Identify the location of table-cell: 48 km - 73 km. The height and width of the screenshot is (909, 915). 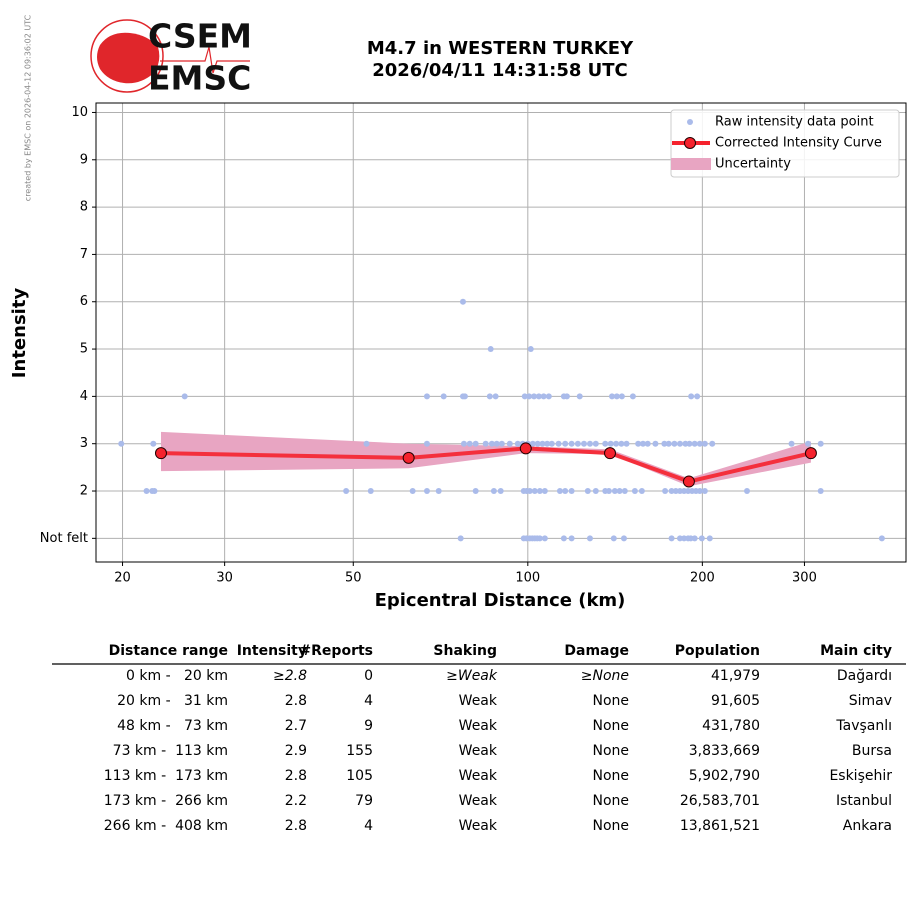
(172, 726).